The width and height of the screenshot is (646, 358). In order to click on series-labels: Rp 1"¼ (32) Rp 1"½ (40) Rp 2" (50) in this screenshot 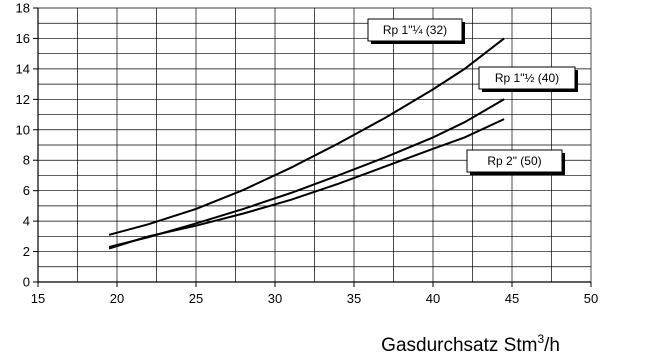, I will do `click(472, 96)`.